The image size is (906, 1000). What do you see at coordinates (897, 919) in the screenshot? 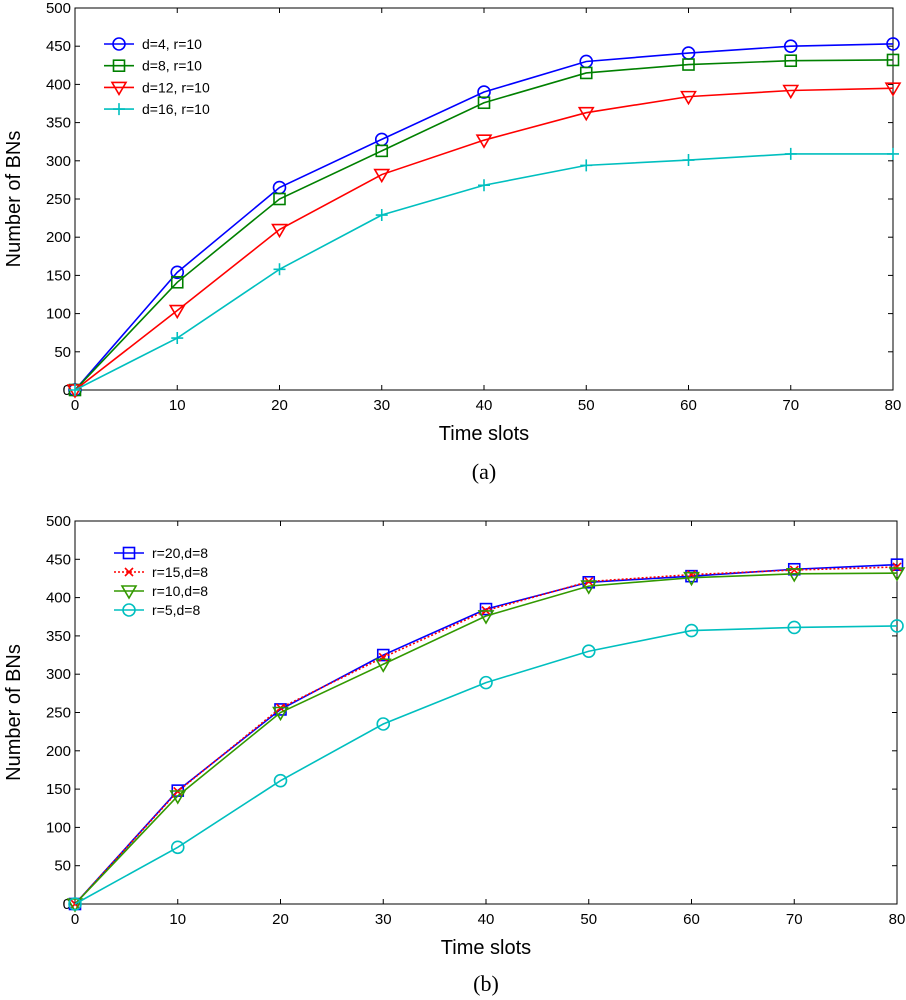
I see `chart-b-x-tick-label: 80` at bounding box center [897, 919].